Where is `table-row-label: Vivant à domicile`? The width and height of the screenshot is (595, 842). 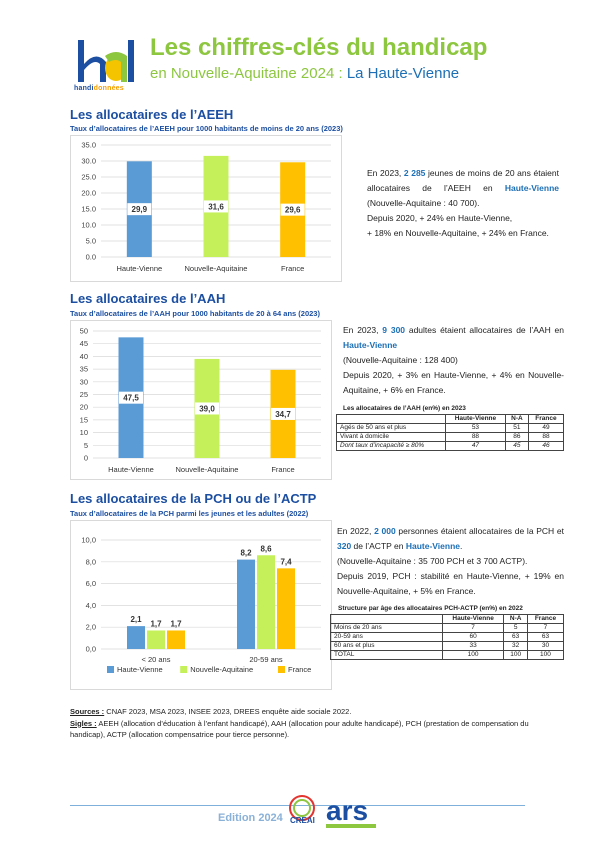
table-row-label: Vivant à domicile is located at coordinates (391, 437).